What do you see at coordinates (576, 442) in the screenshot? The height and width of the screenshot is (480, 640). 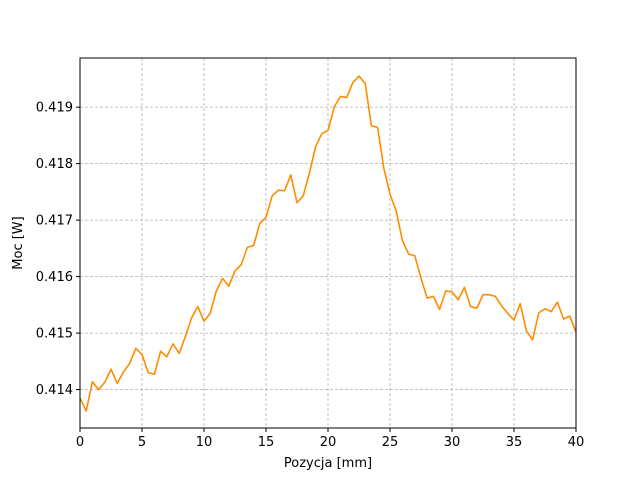 I see `x-tick-label: 40` at bounding box center [576, 442].